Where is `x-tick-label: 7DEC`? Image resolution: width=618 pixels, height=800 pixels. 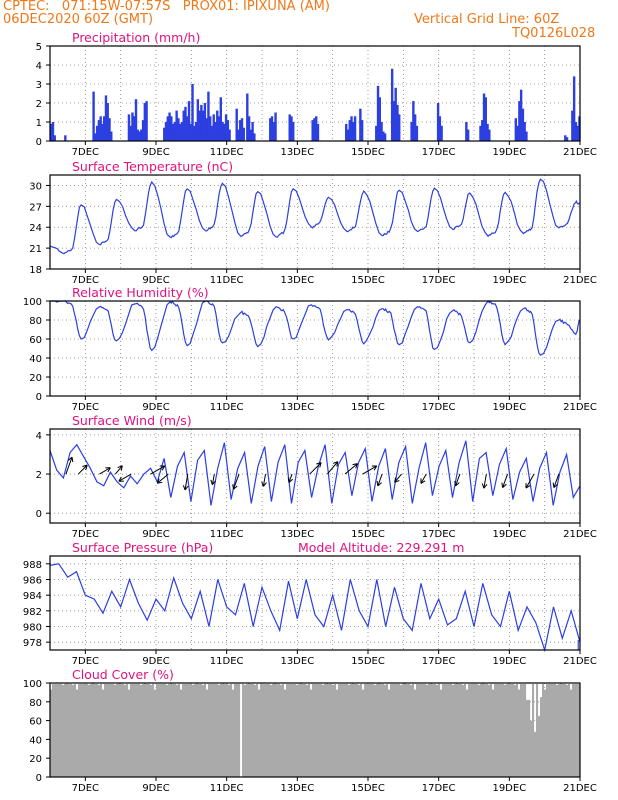
x-tick-label: 7DEC is located at coordinates (85, 407).